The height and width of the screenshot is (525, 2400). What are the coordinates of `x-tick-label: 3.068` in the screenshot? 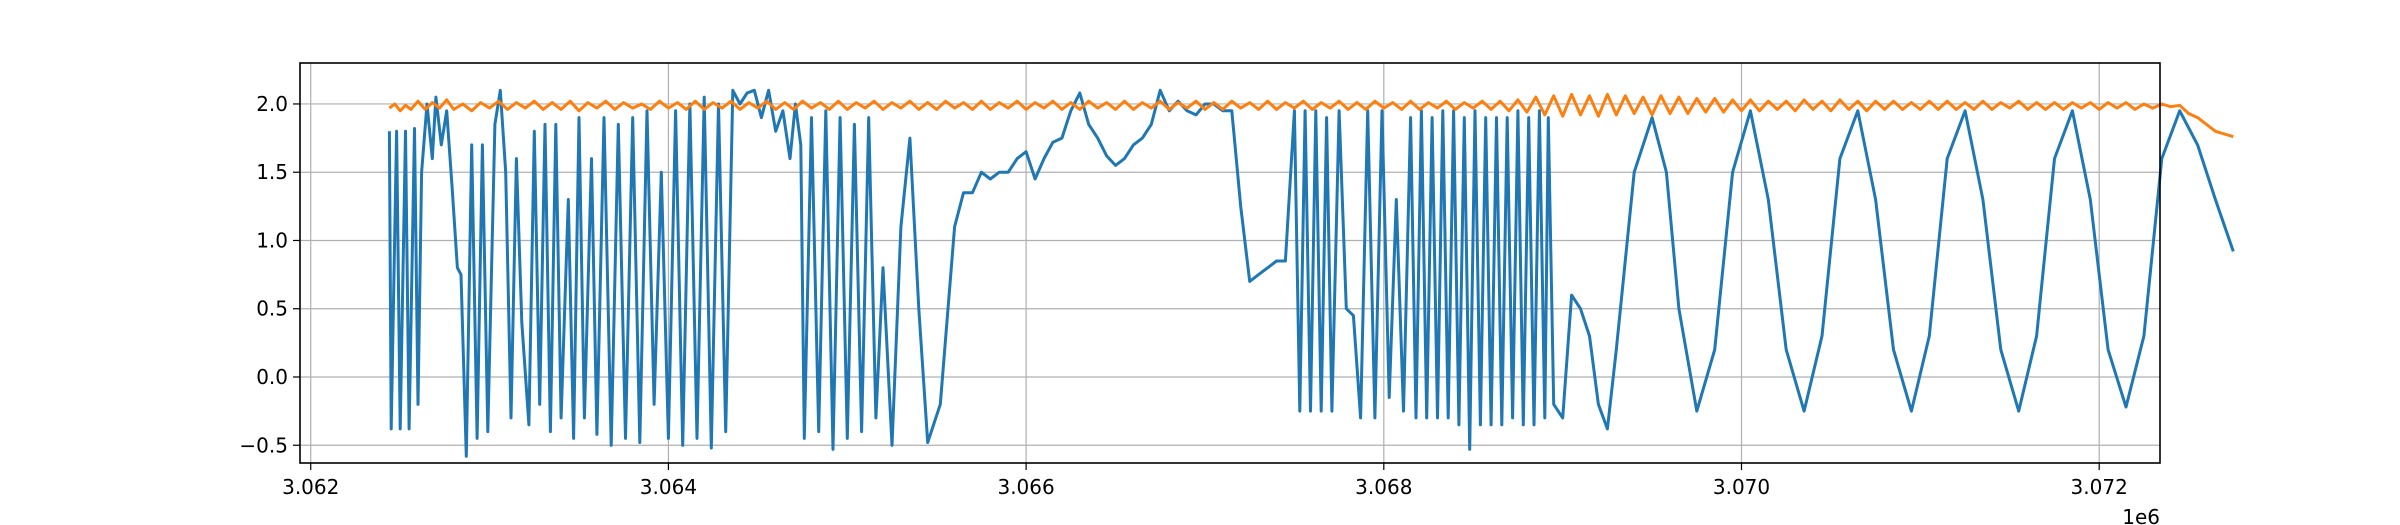 It's located at (1383, 487).